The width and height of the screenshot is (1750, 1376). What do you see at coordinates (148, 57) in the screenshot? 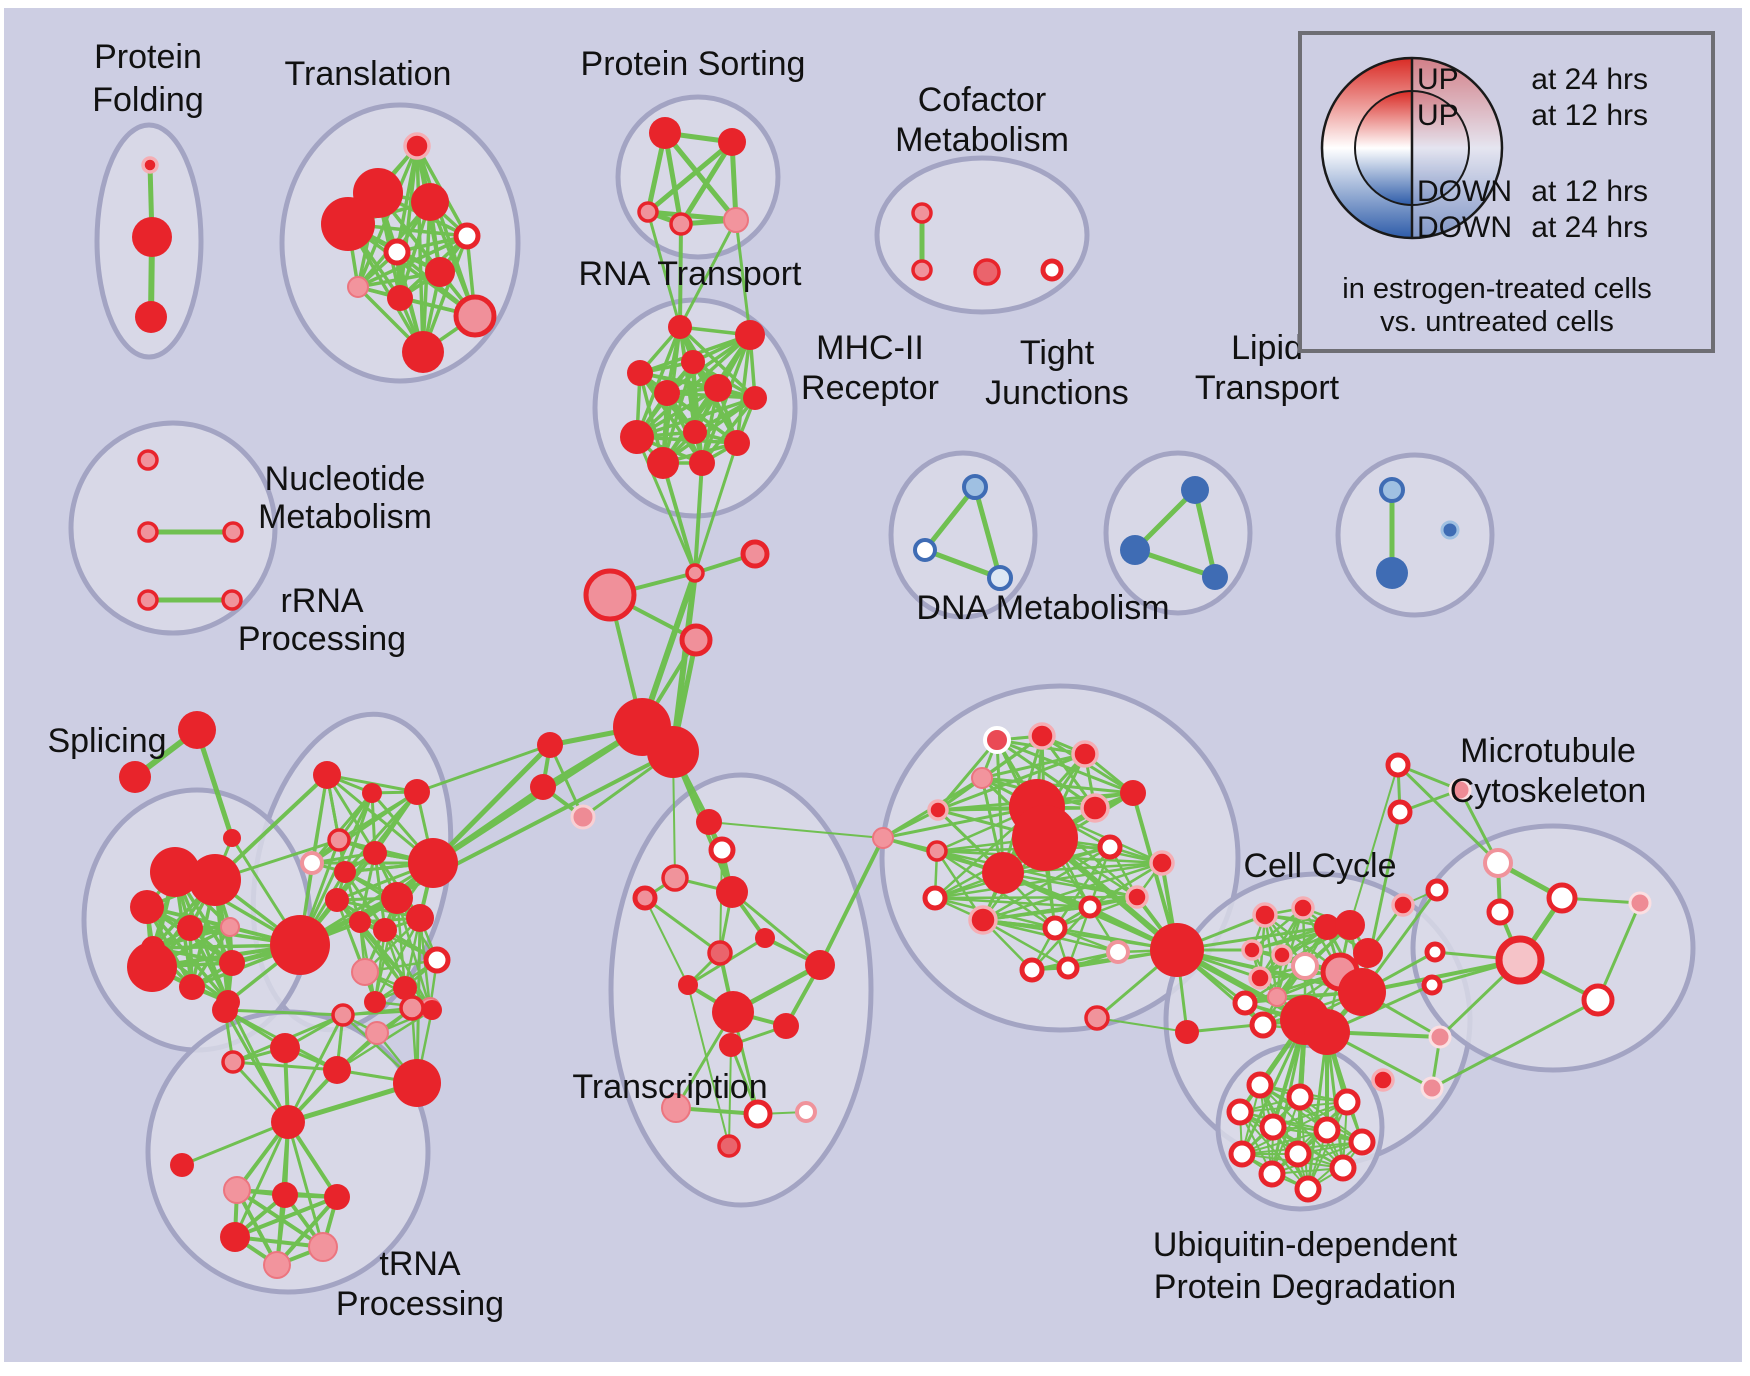
I see `cluster-label-protein-folding: Protein` at bounding box center [148, 57].